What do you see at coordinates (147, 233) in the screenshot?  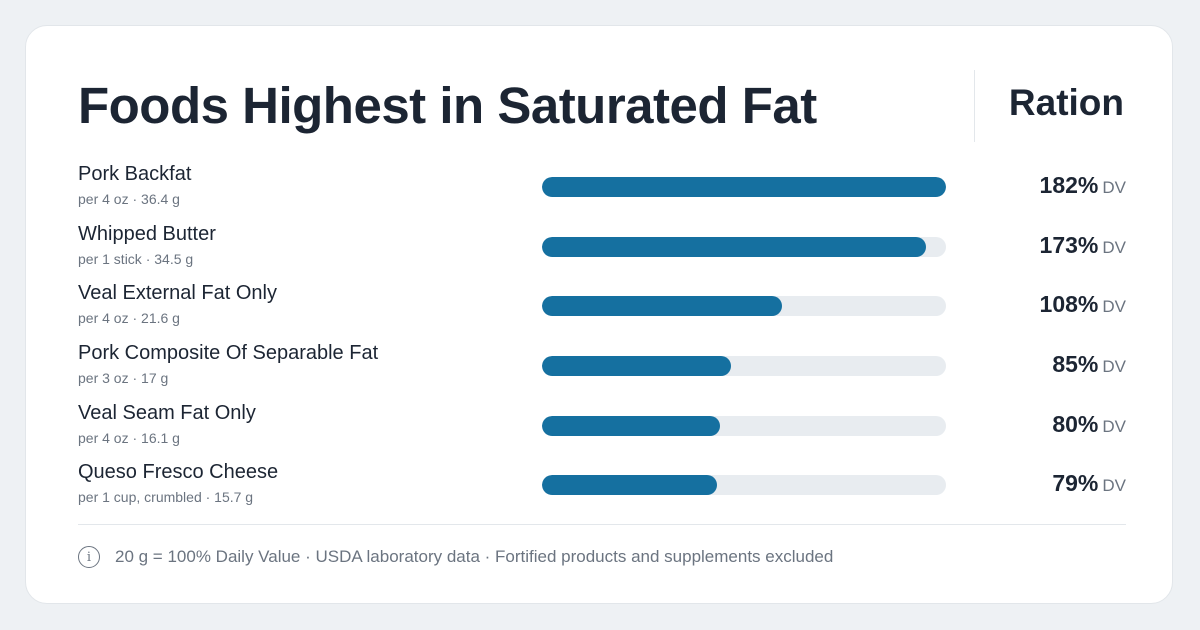 I see `food-name: Whipped Butter` at bounding box center [147, 233].